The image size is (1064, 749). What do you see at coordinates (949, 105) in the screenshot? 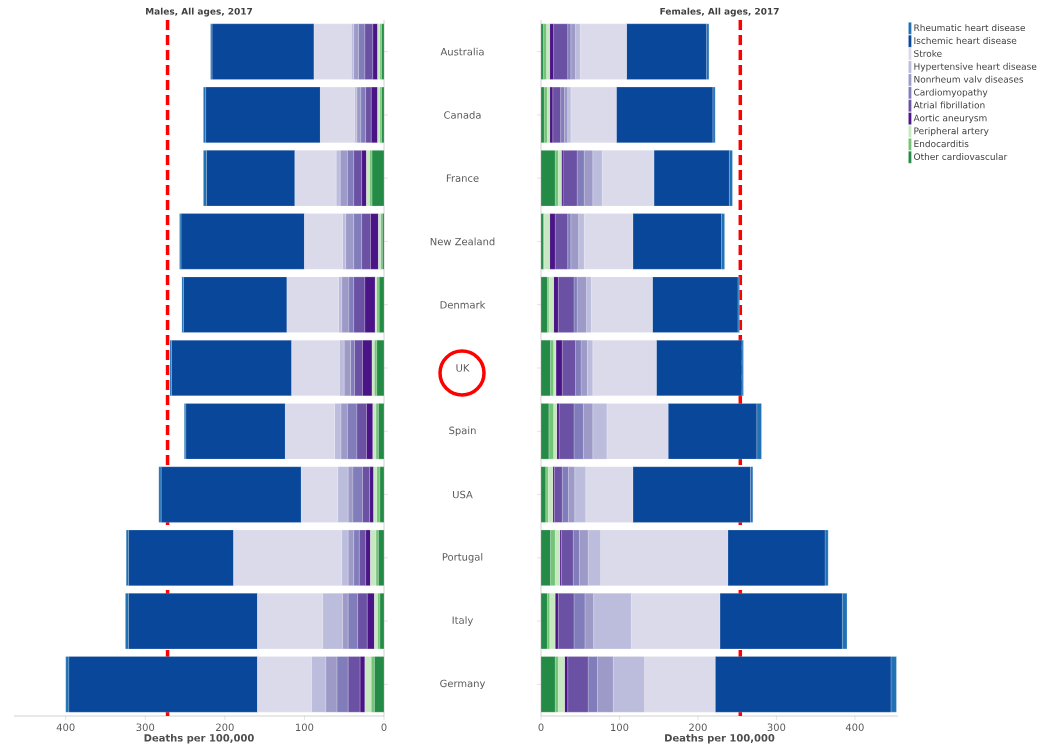
I see `legend-label: Atrial fibrillation` at bounding box center [949, 105].